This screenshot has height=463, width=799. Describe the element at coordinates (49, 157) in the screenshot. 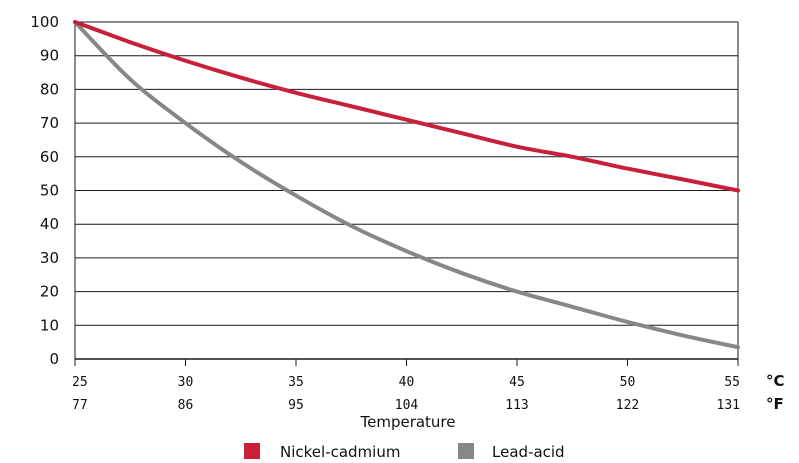

I see `y-tick-label: 60` at that location.